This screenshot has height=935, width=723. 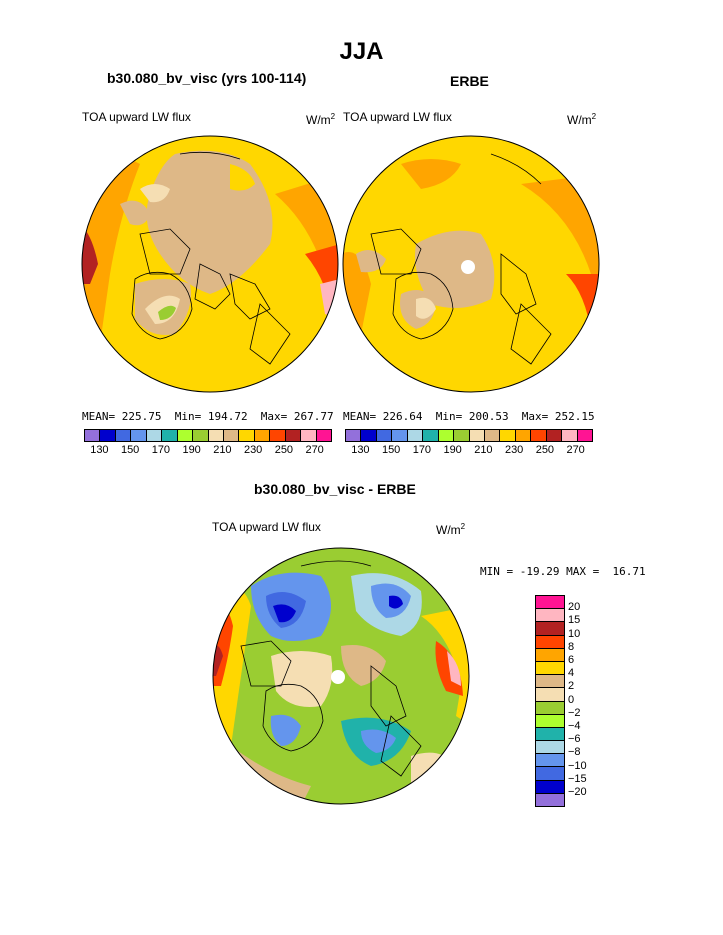 What do you see at coordinates (469, 451) in the screenshot?
I see `panel2-colorbar-labels: 130 150 170 190 210 230 250 270` at bounding box center [469, 451].